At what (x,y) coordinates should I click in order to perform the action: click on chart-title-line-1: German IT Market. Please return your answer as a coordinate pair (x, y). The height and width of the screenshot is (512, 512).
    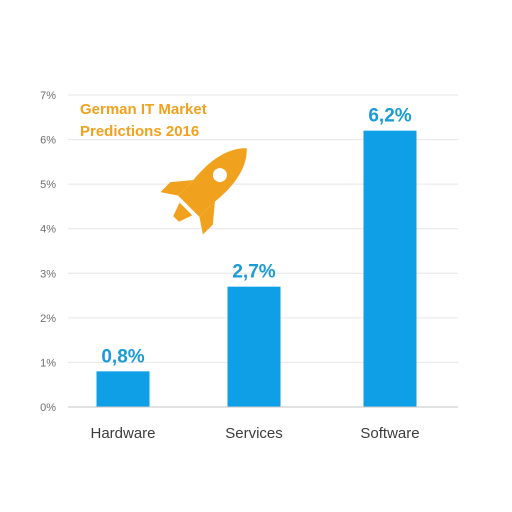
    Looking at the image, I should click on (143, 109).